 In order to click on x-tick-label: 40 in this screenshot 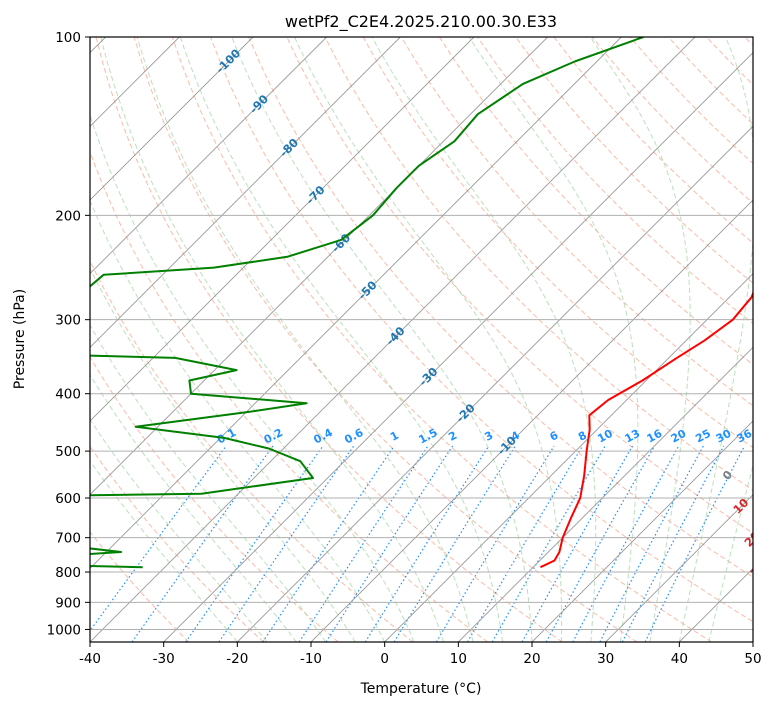, I will do `click(679, 659)`.